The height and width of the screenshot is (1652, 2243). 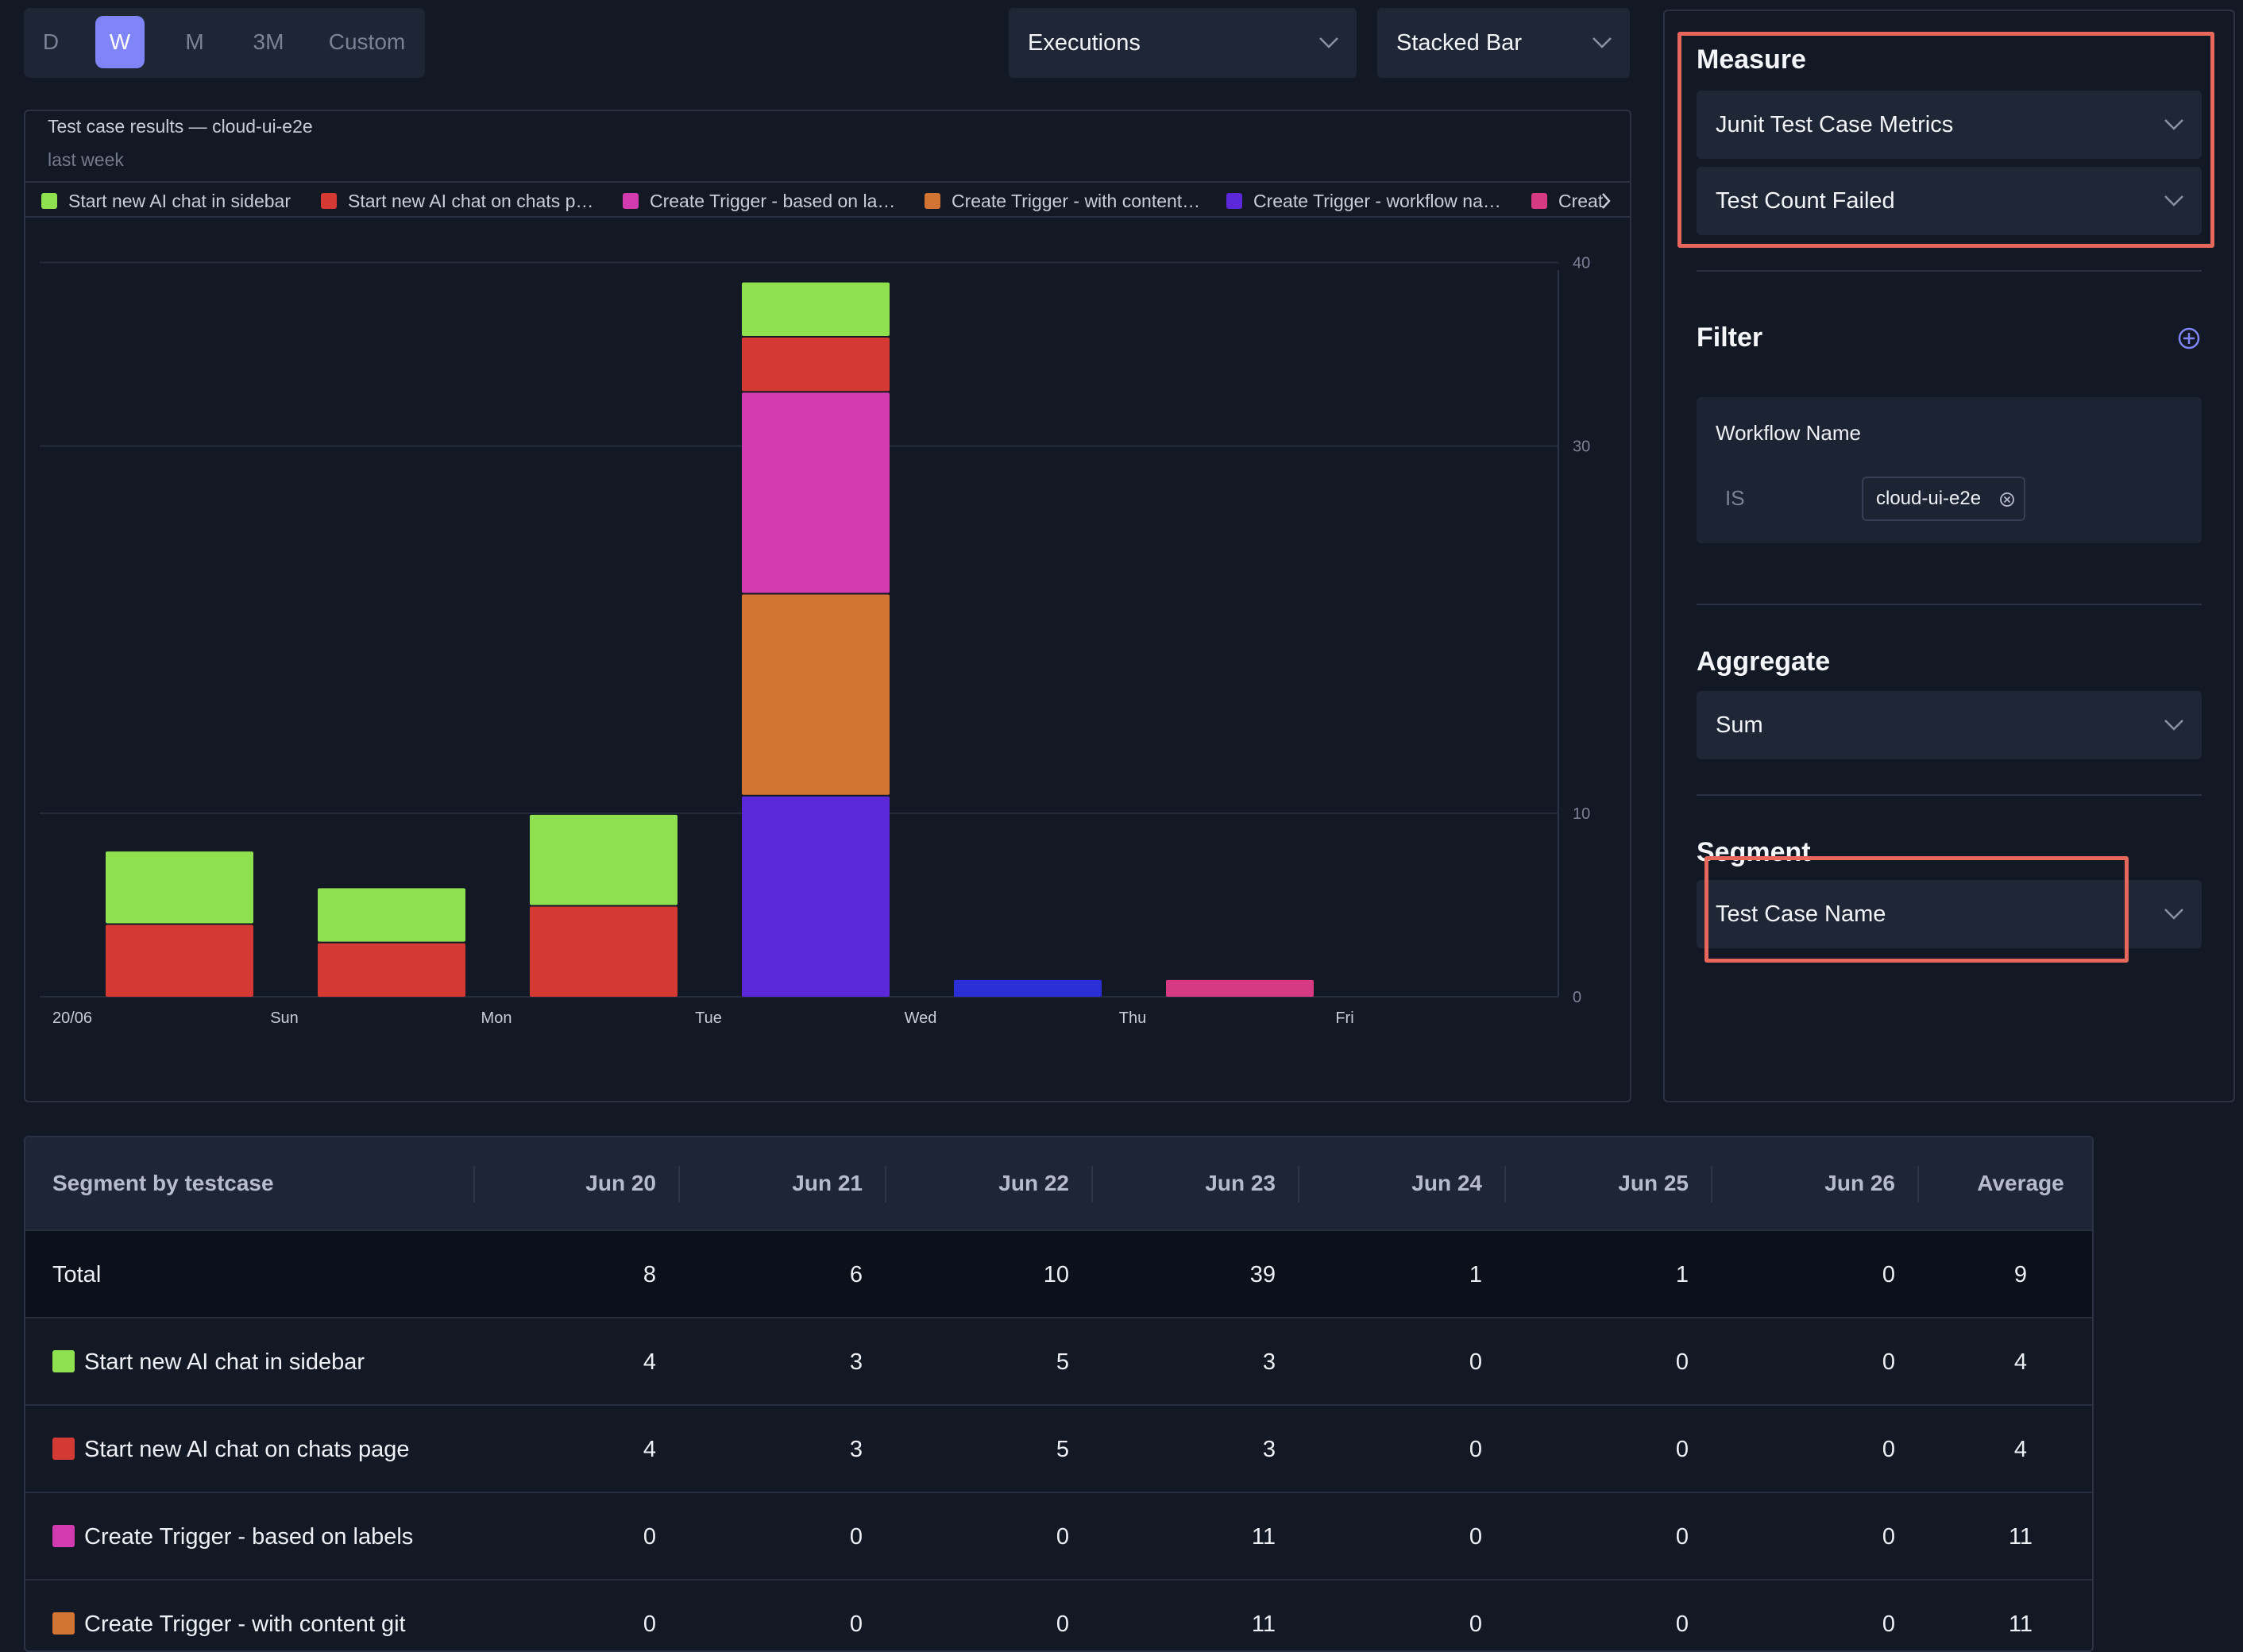 What do you see at coordinates (649, 1274) in the screenshot?
I see `table-cell: 8` at bounding box center [649, 1274].